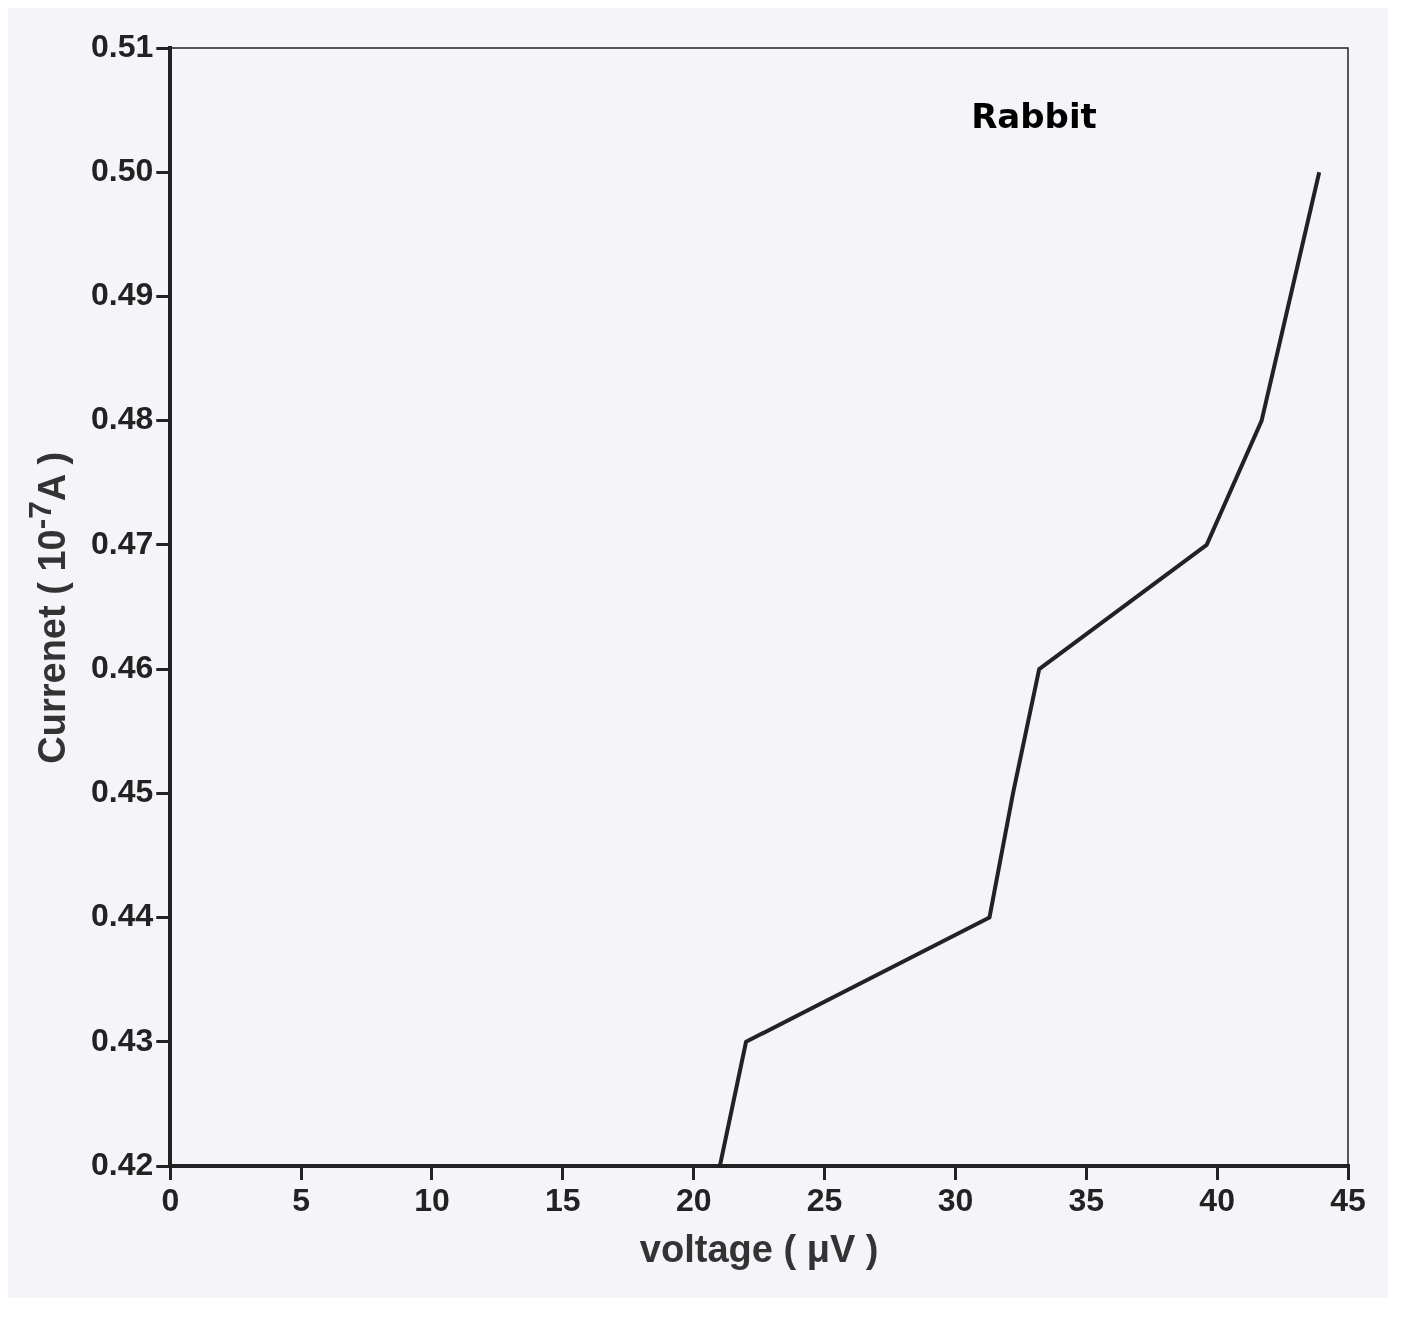 This screenshot has width=1401, height=1321. Describe the element at coordinates (955, 1200) in the screenshot. I see `x-tick-label: 30` at that location.